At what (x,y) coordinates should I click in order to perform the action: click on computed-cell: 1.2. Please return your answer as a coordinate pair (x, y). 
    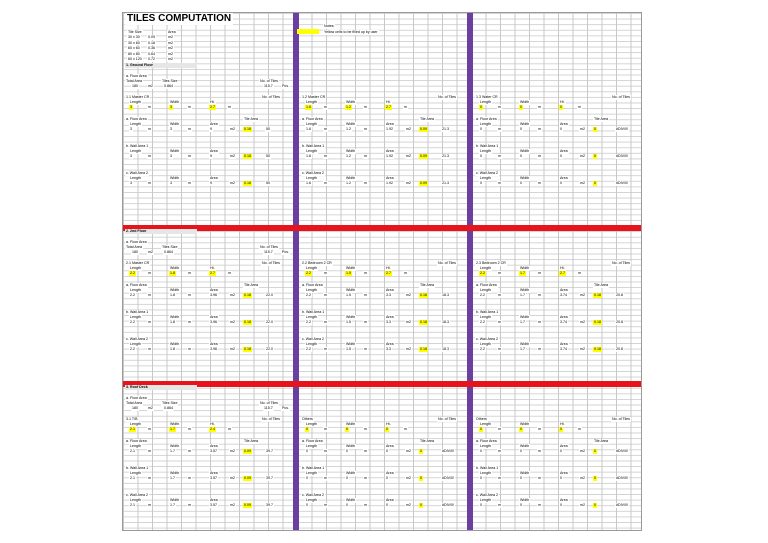
    Looking at the image, I should click on (348, 183).